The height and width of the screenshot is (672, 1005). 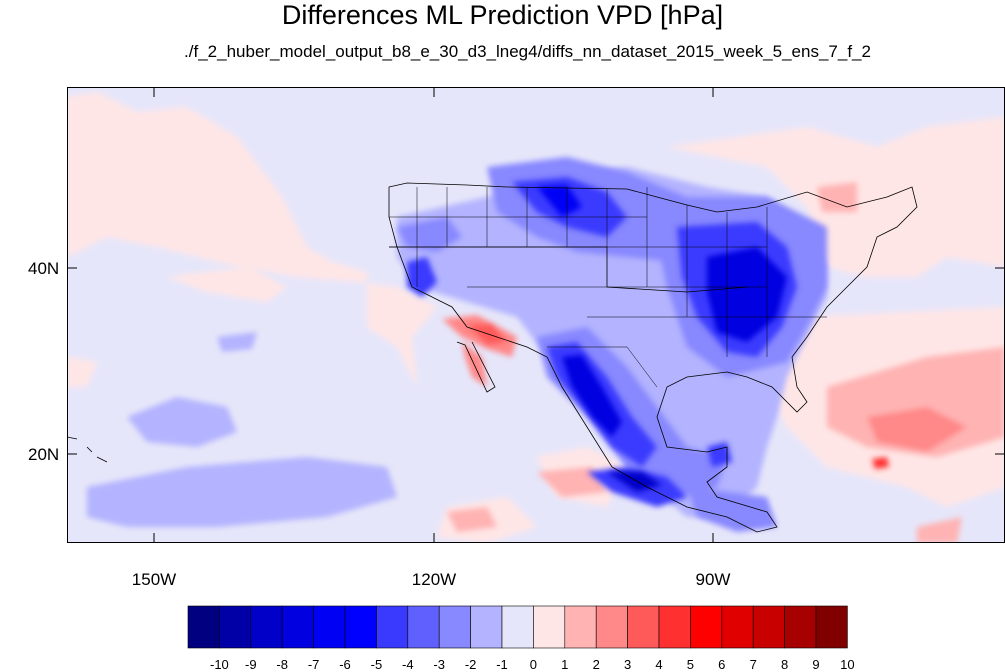 I want to click on lon-label-150w: 150W, so click(x=154, y=579).